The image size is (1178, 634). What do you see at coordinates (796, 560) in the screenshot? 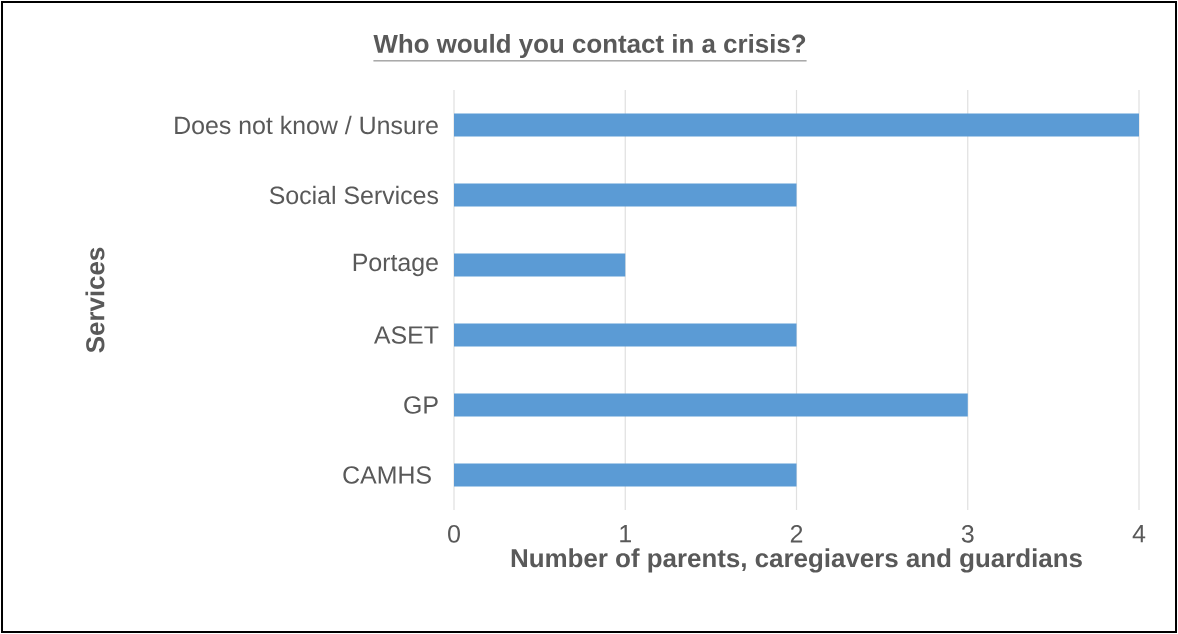
I see `x-axis-title: Number of parents, caregiavers and guardians` at bounding box center [796, 560].